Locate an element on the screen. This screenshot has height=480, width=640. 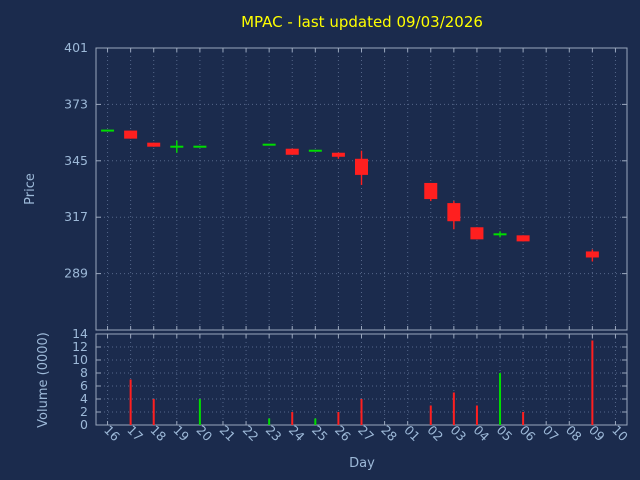
day-tick-label: 23 is located at coordinates (274, 433).